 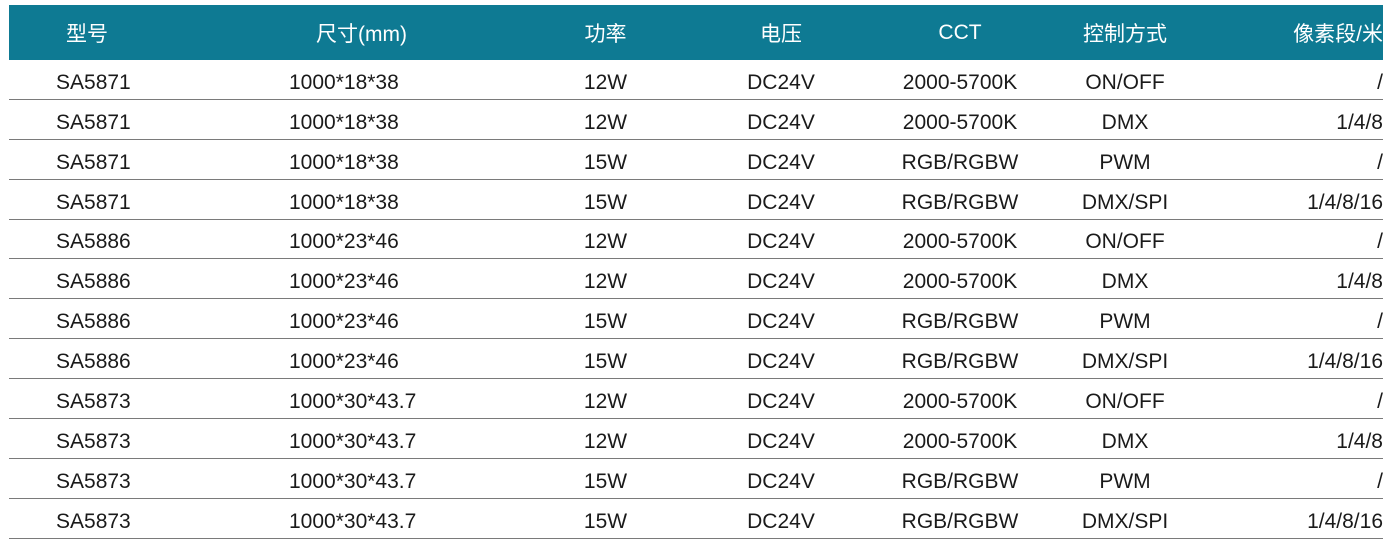 What do you see at coordinates (87, 34) in the screenshot?
I see `header-model: 型号` at bounding box center [87, 34].